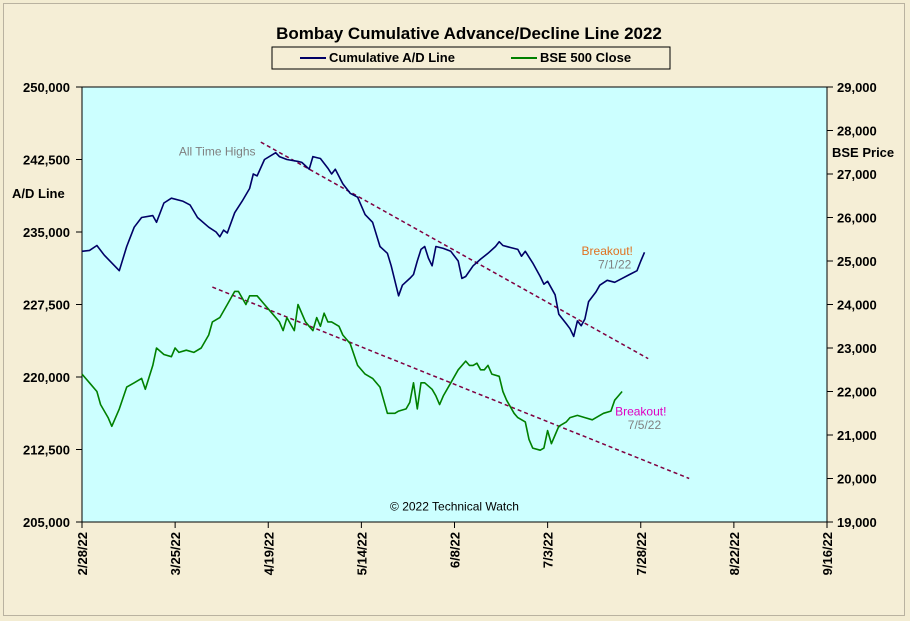  I want to click on y-left-tick-label: 227,500, so click(46, 305).